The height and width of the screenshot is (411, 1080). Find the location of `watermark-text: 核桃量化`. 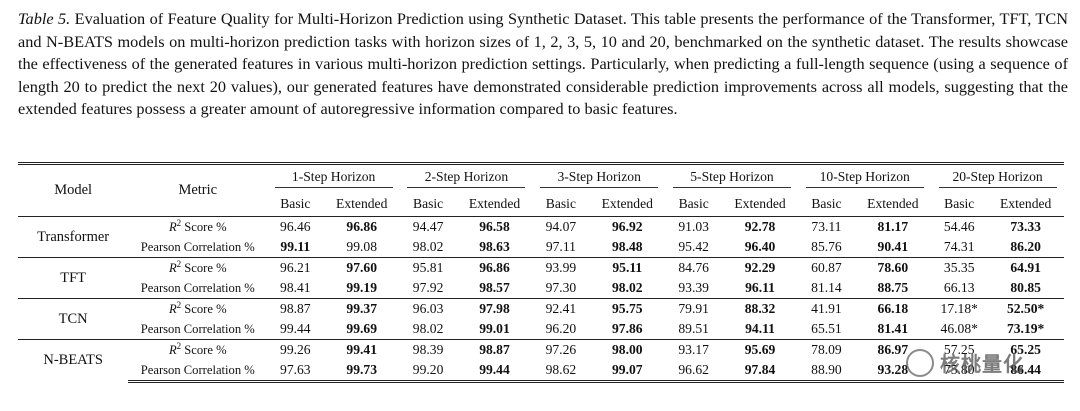

watermark-text: 核桃量化 is located at coordinates (982, 364).